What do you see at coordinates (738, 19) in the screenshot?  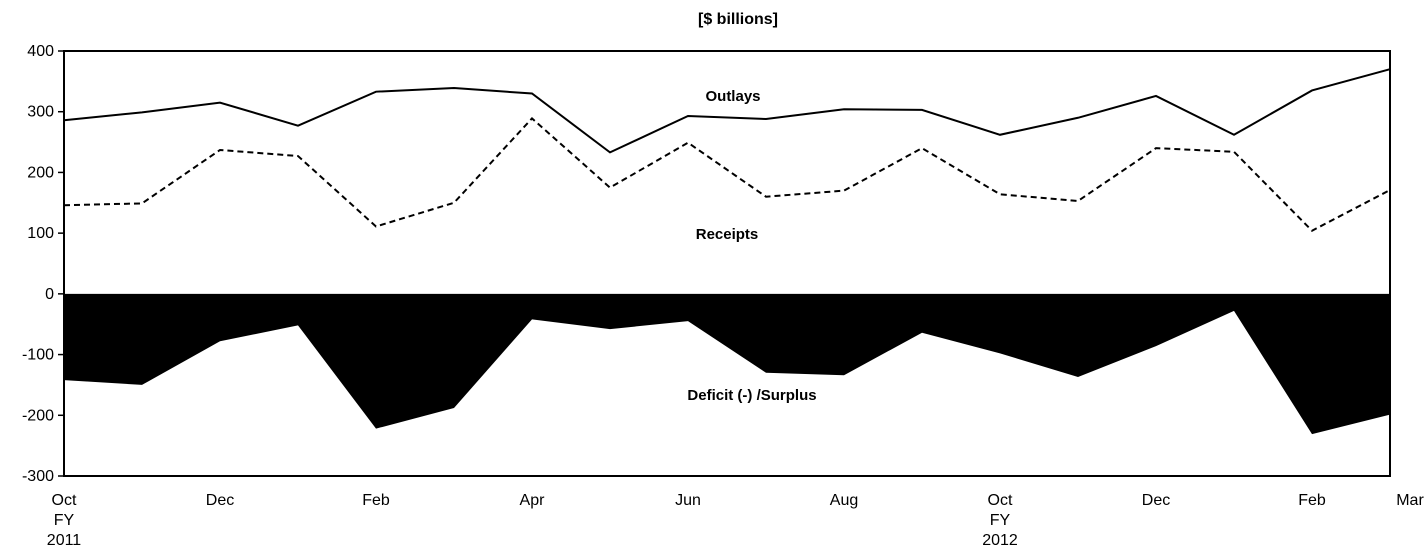 I see `chart-title: [$ billions]` at bounding box center [738, 19].